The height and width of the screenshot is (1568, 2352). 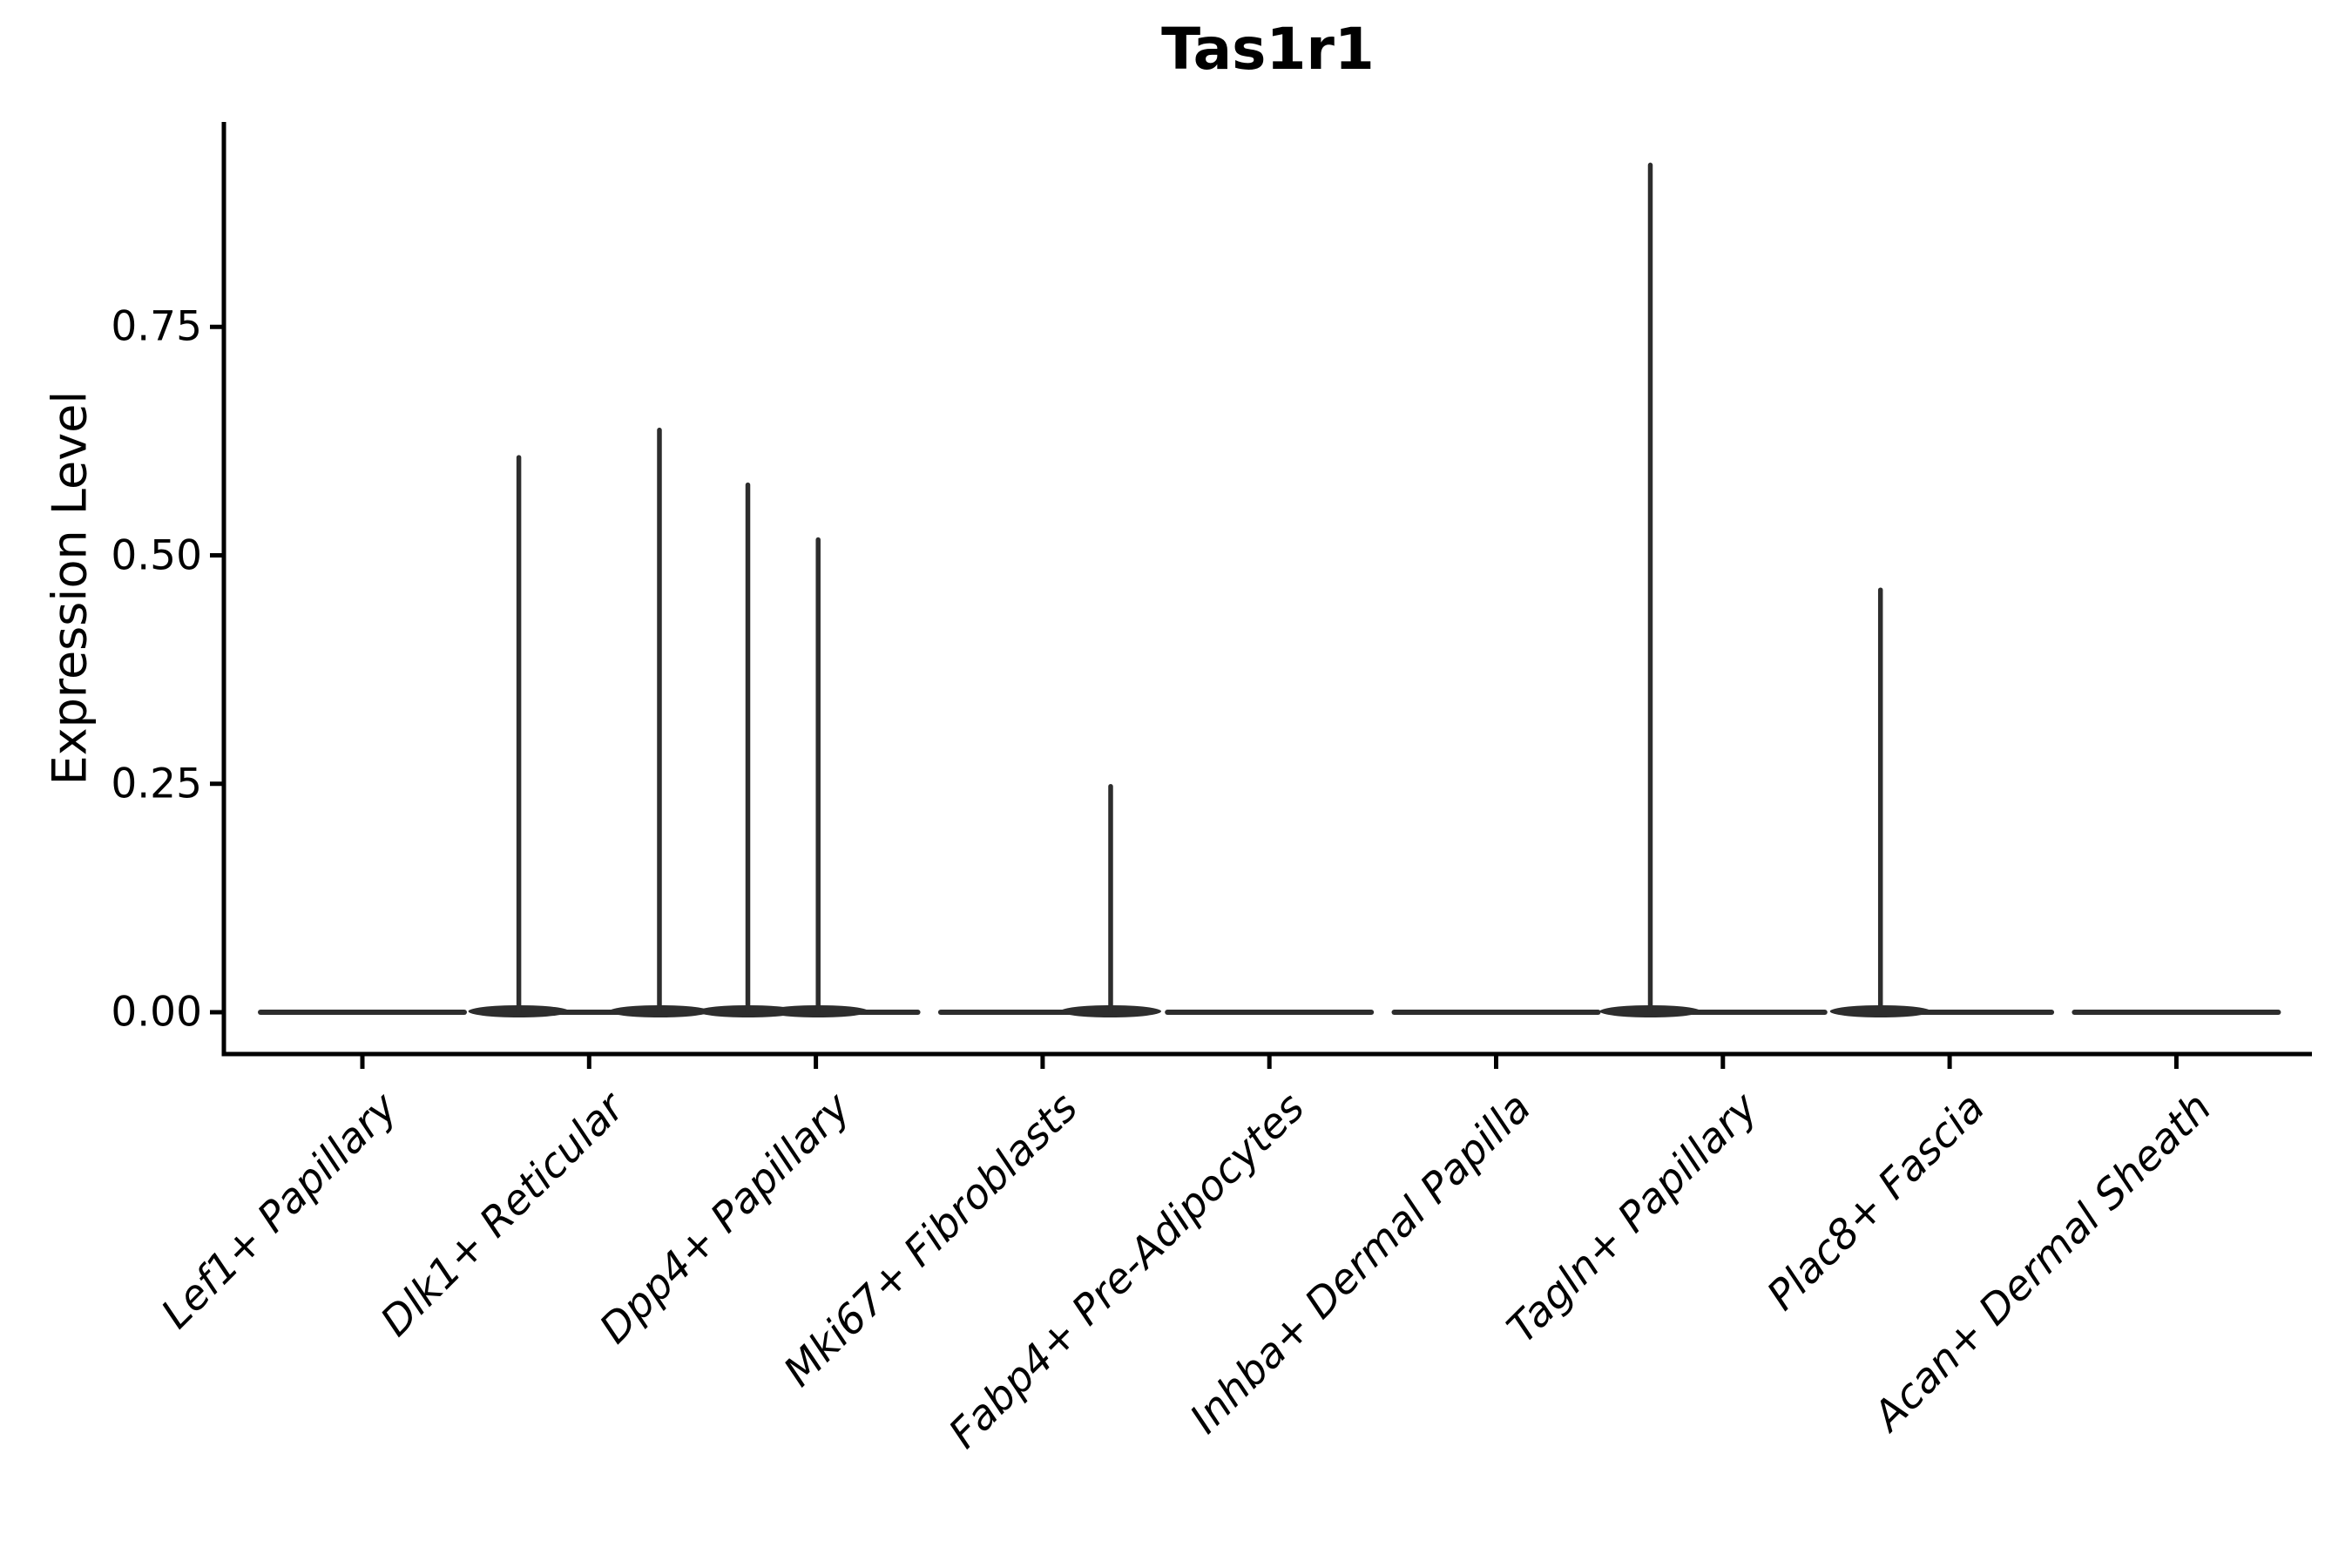 What do you see at coordinates (156, 555) in the screenshot?
I see `y-tick-label: 0.50` at bounding box center [156, 555].